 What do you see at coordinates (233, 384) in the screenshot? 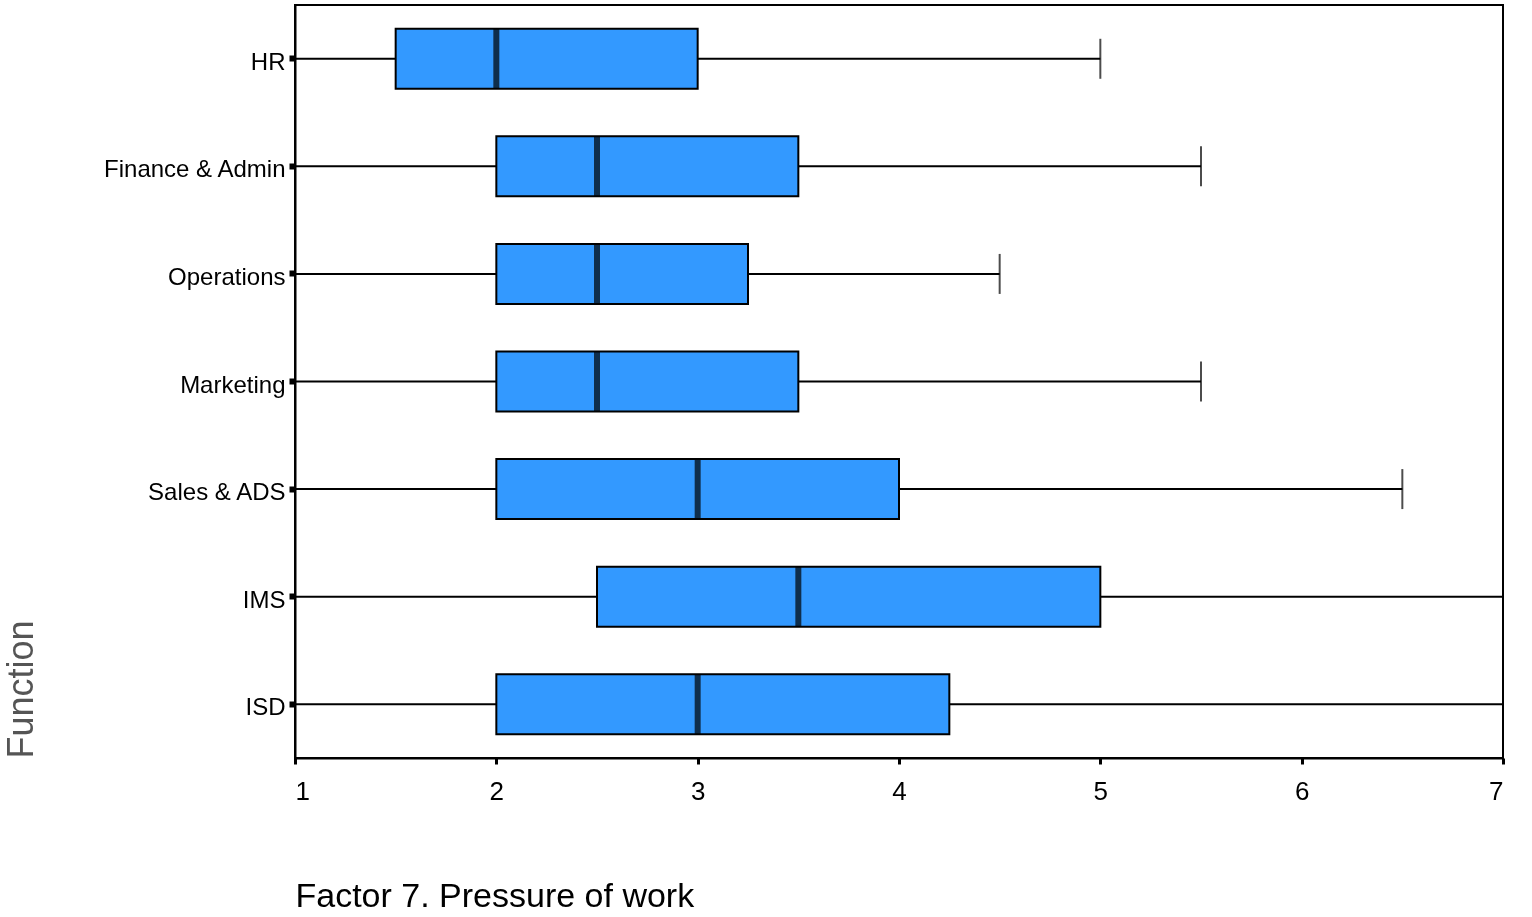
I see `y-tick-label: Marketing` at bounding box center [233, 384].